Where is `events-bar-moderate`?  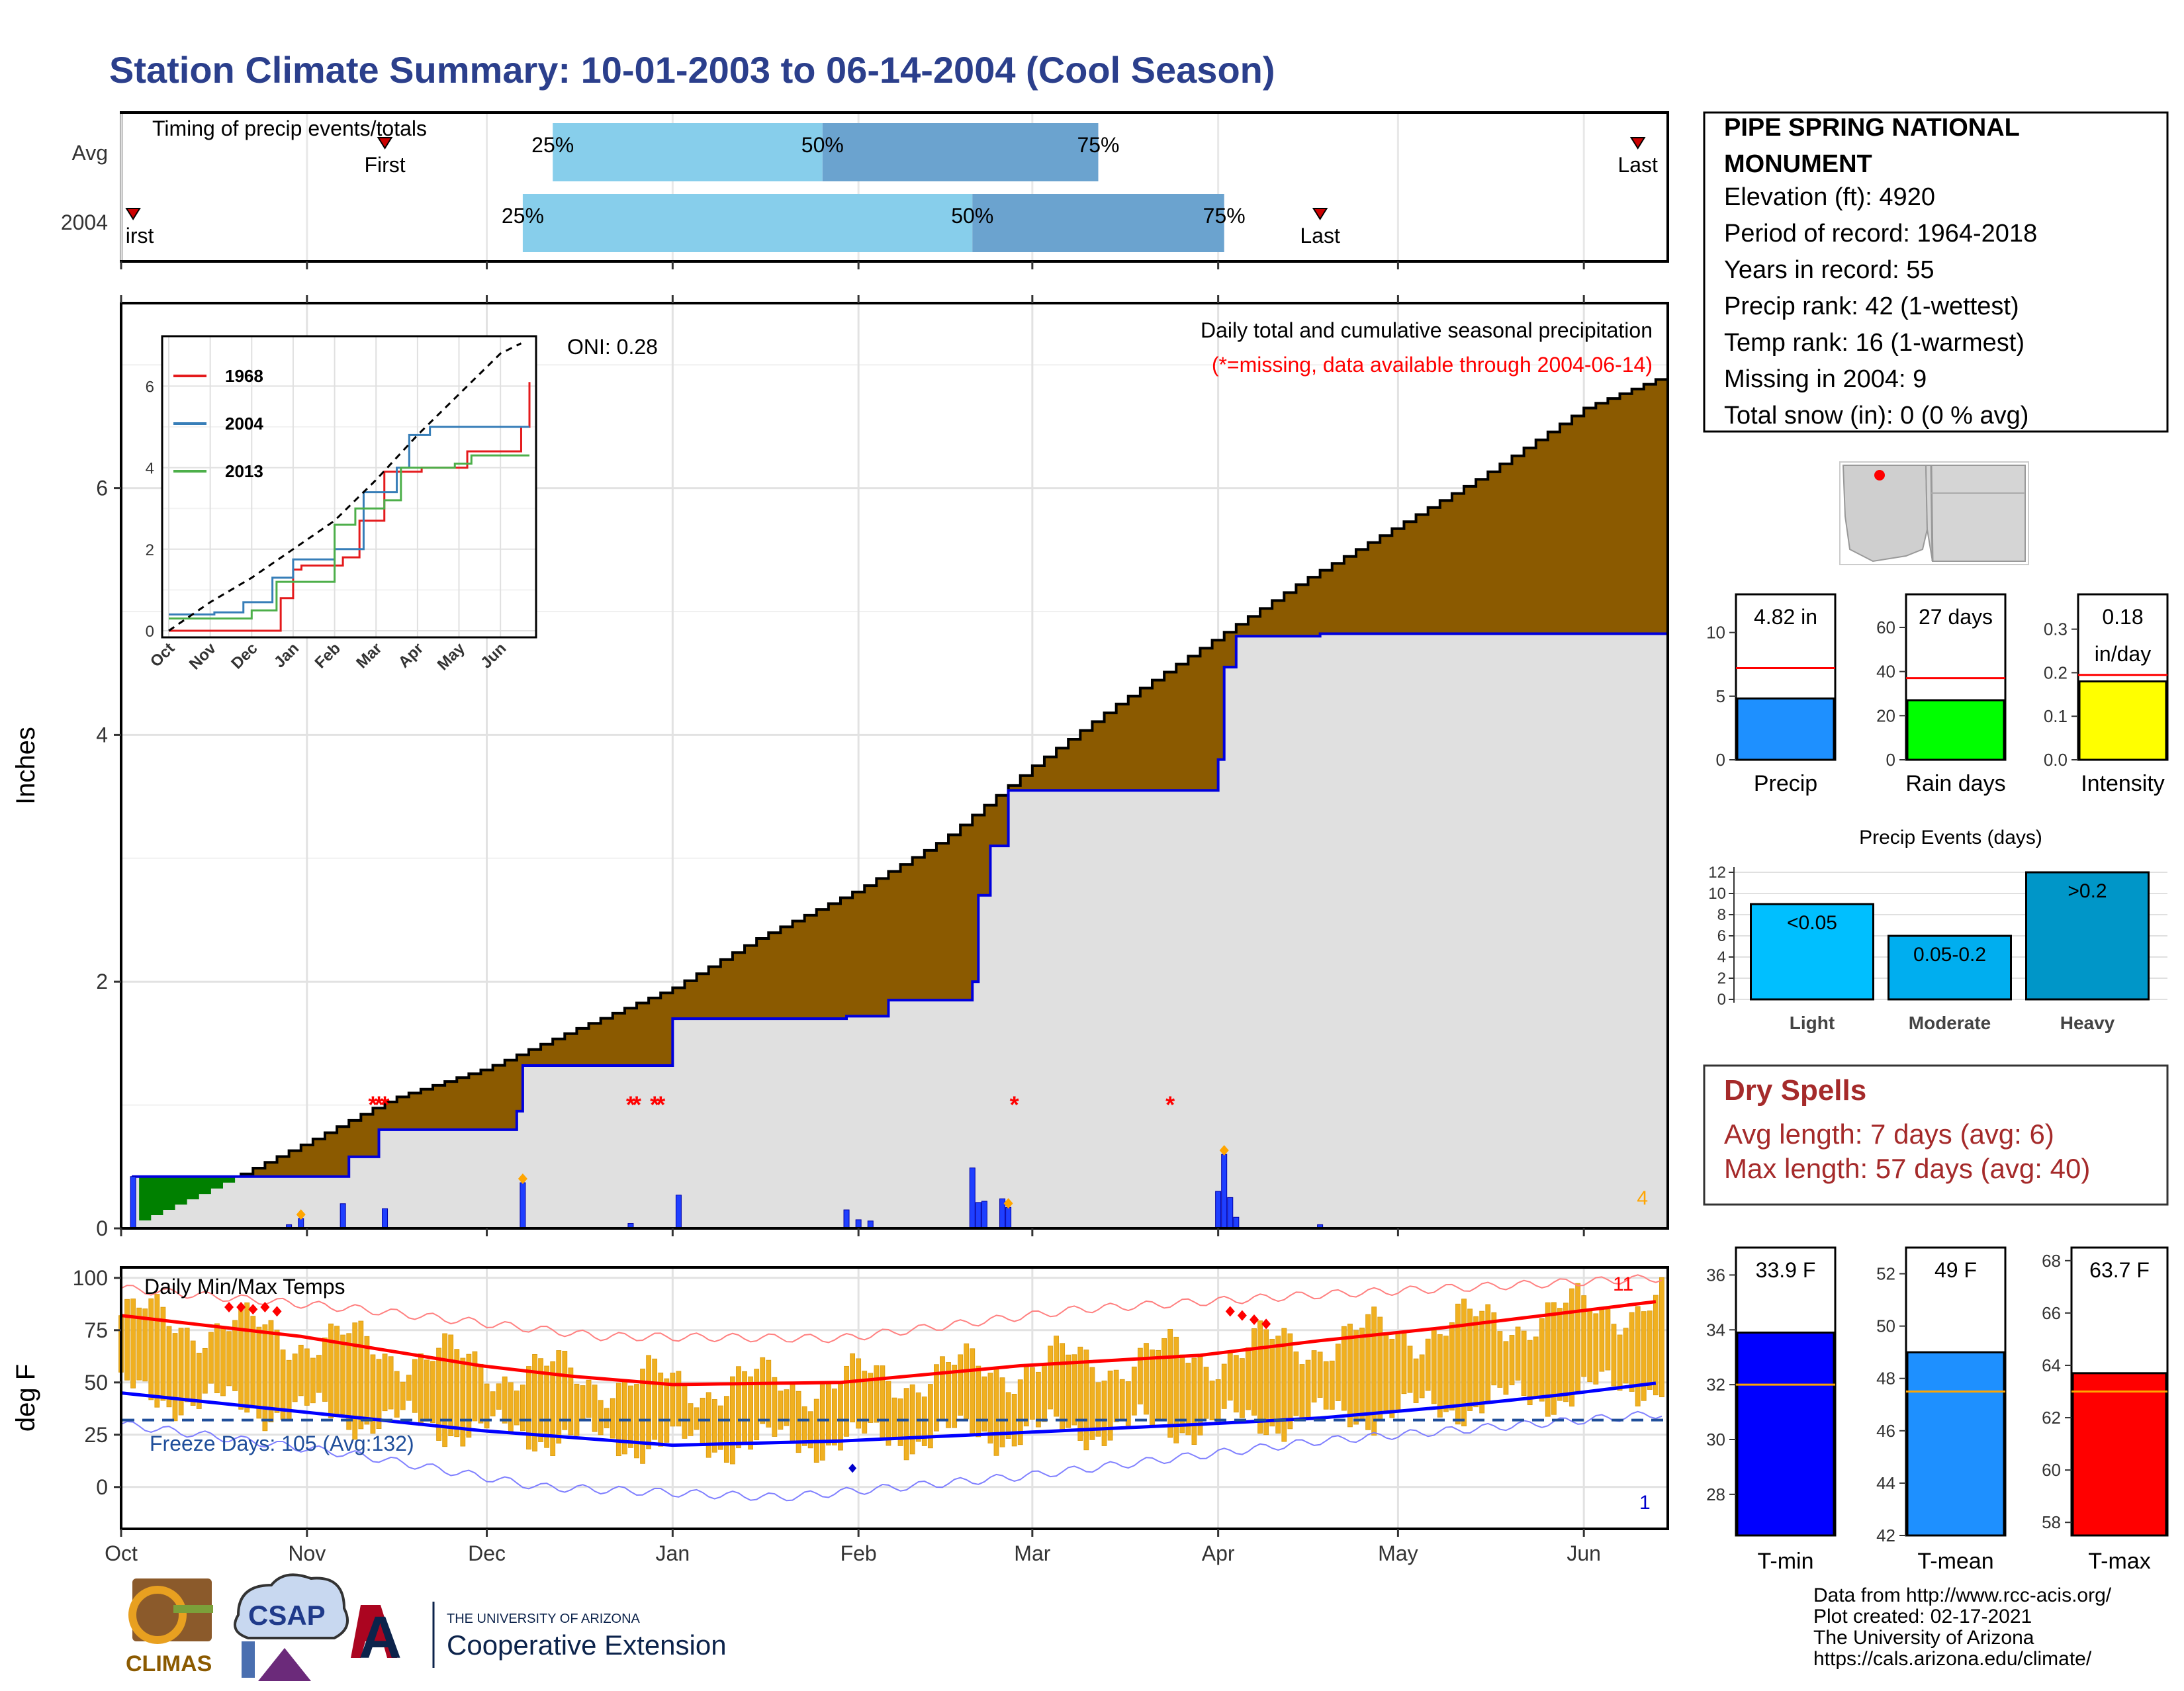
events-bar-moderate is located at coordinates (1950, 968).